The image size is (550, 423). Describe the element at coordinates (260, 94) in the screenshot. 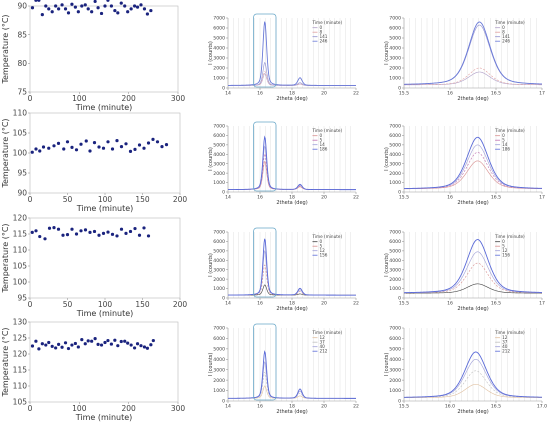

I see `x-tick-label: 16` at that location.